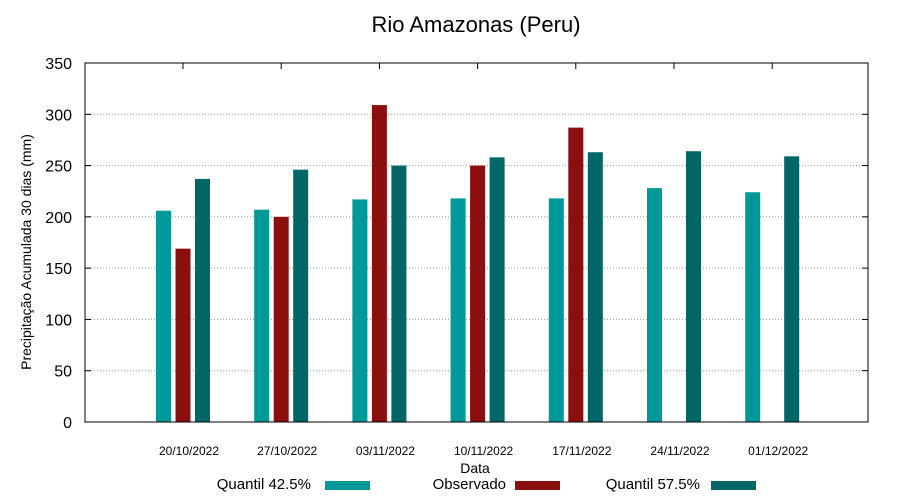 The height and width of the screenshot is (500, 900). Describe the element at coordinates (475, 24) in the screenshot. I see `chart-title: Rio Amazonas (Peru)` at that location.